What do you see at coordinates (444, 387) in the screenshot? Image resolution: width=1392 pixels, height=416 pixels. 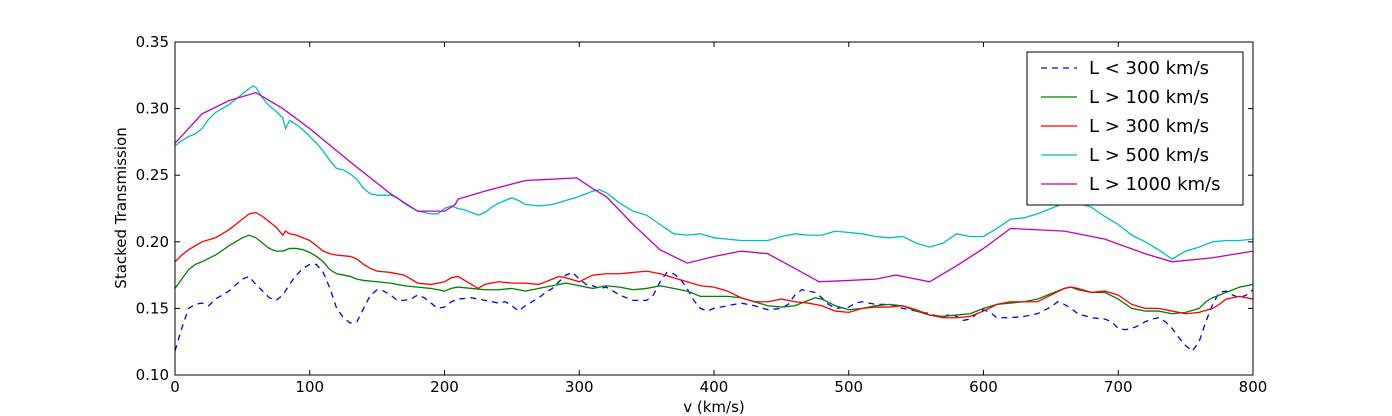 I see `x-tick-label: 200` at bounding box center [444, 387].